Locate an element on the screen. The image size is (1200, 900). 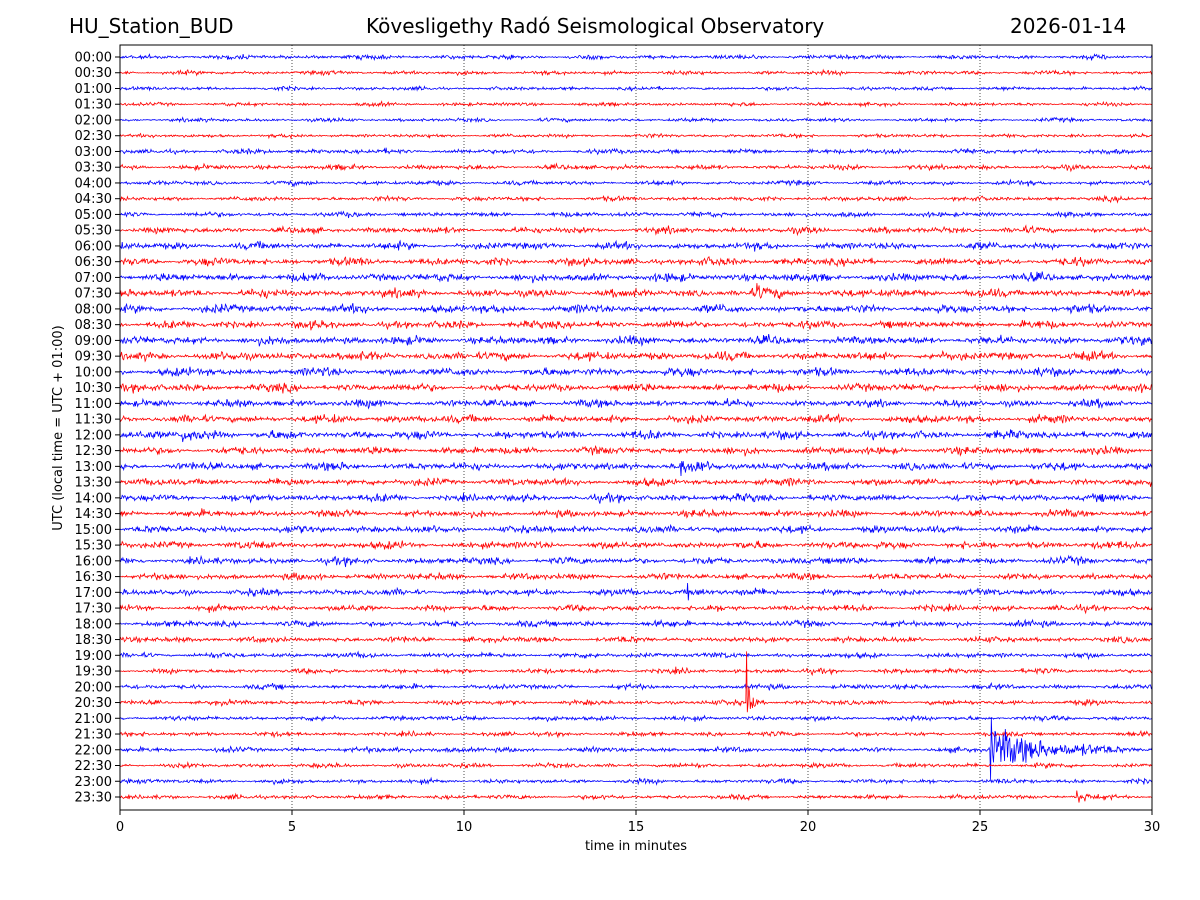
y-tick-label: 11:30 is located at coordinates (93, 420).